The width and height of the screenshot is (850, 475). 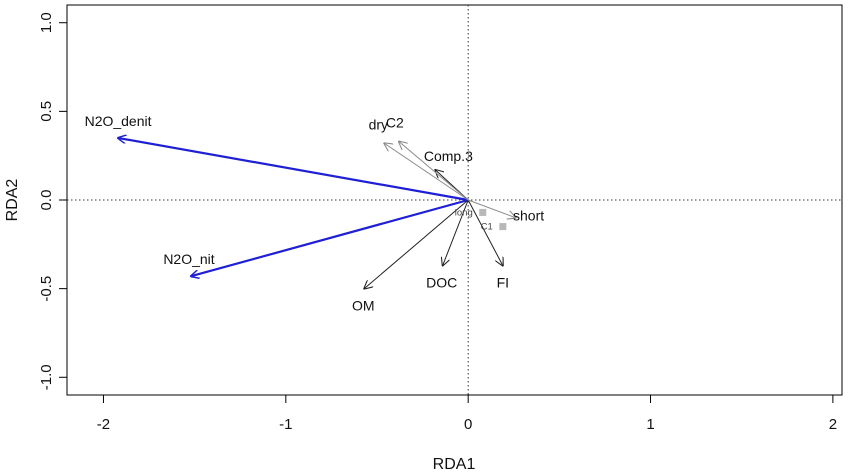 I want to click on centroid-c1, so click(x=503, y=227).